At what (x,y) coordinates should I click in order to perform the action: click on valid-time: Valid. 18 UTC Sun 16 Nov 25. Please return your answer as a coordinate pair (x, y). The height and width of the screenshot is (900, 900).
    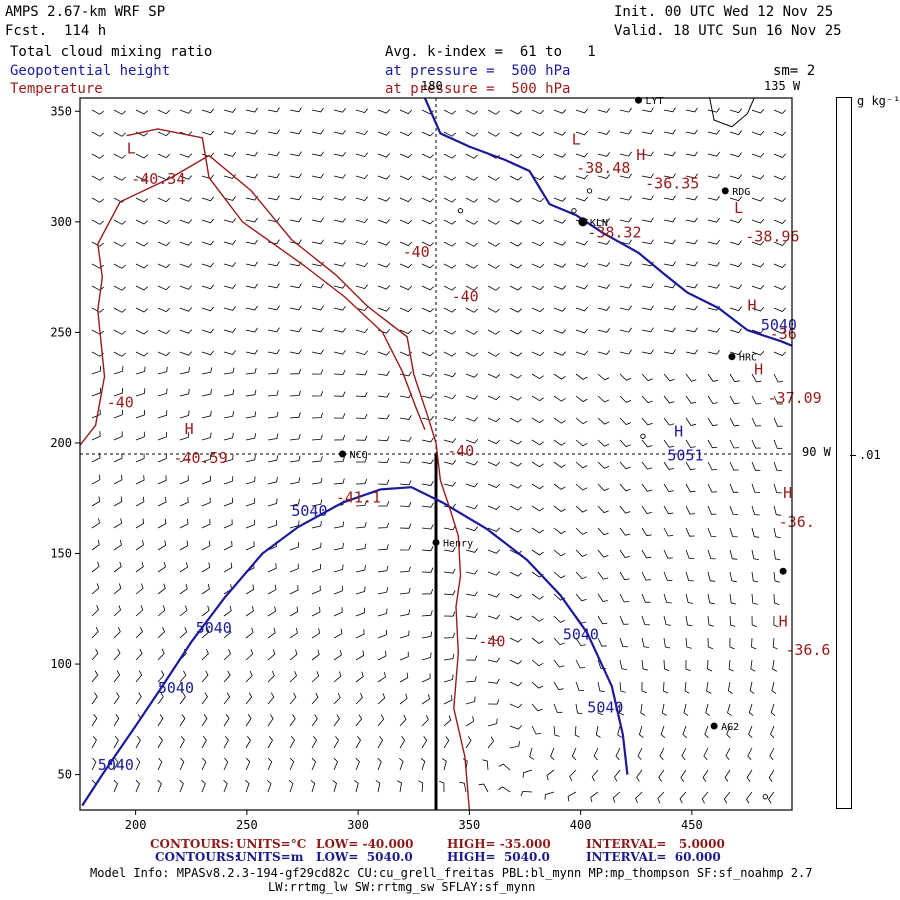
    Looking at the image, I should click on (728, 31).